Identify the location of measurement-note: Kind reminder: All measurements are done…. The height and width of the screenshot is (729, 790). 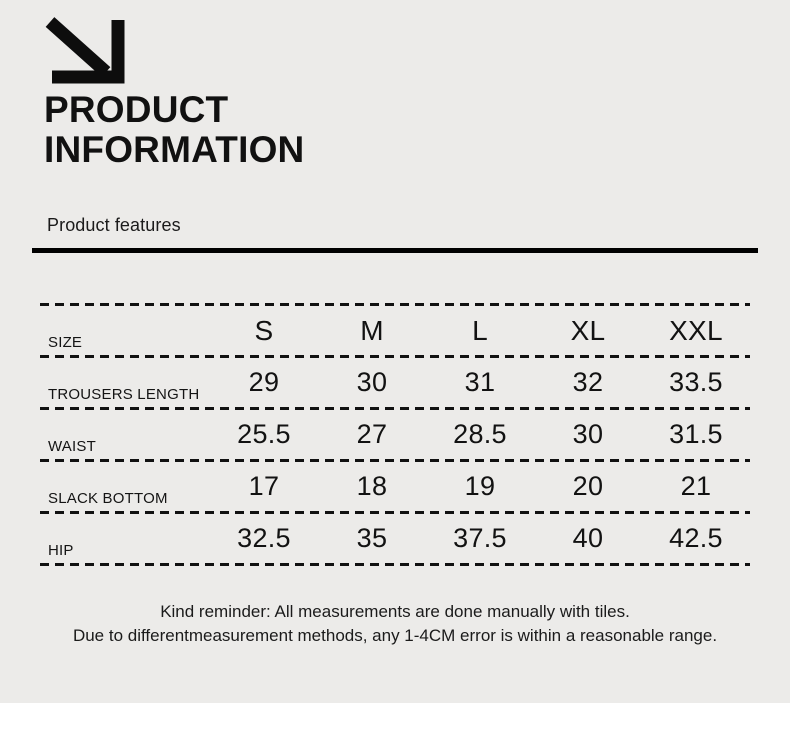
(395, 624).